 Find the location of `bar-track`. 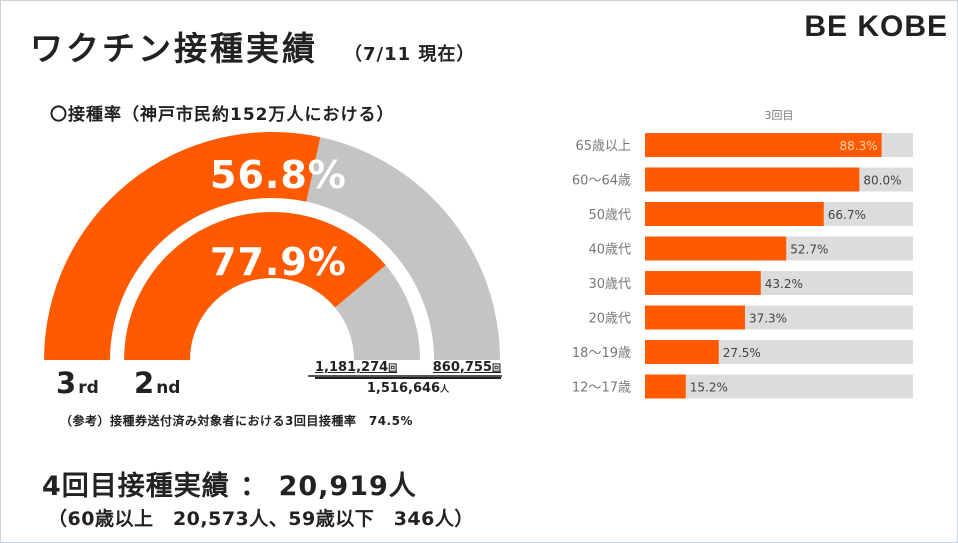

bar-track is located at coordinates (779, 386).